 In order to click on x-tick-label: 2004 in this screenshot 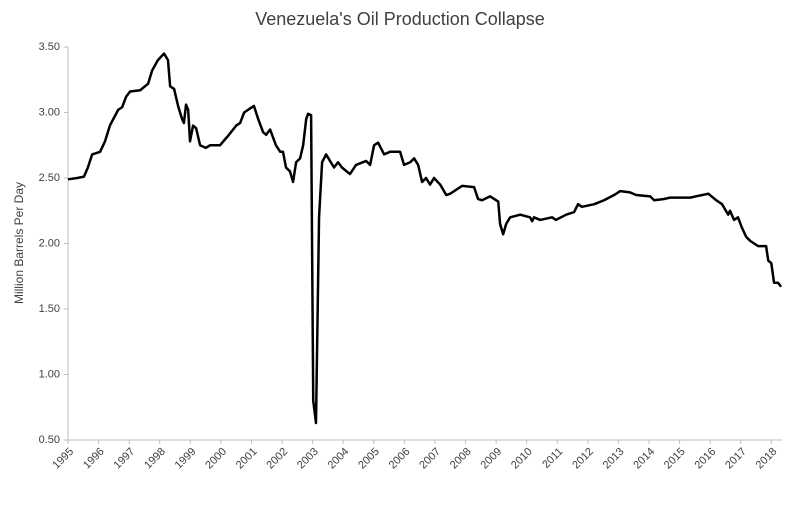, I will do `click(339, 459)`.